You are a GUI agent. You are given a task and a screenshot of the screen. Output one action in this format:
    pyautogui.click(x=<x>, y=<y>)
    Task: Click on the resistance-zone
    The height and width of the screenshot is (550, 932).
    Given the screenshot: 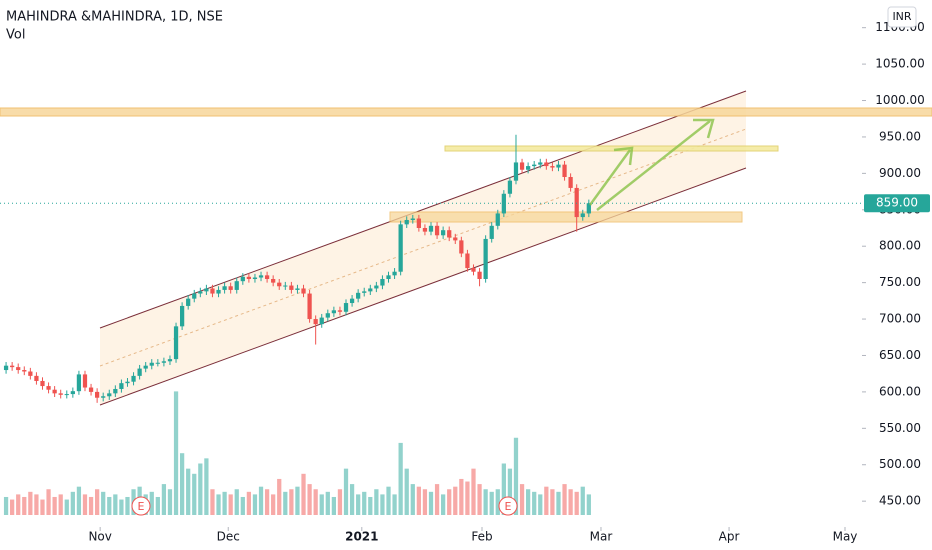 What is the action you would take?
    pyautogui.click(x=611, y=148)
    